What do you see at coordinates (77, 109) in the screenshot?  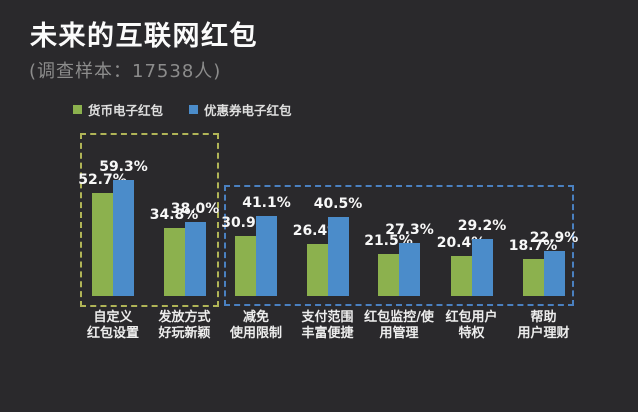 I see `legend-swatch-monetary` at bounding box center [77, 109].